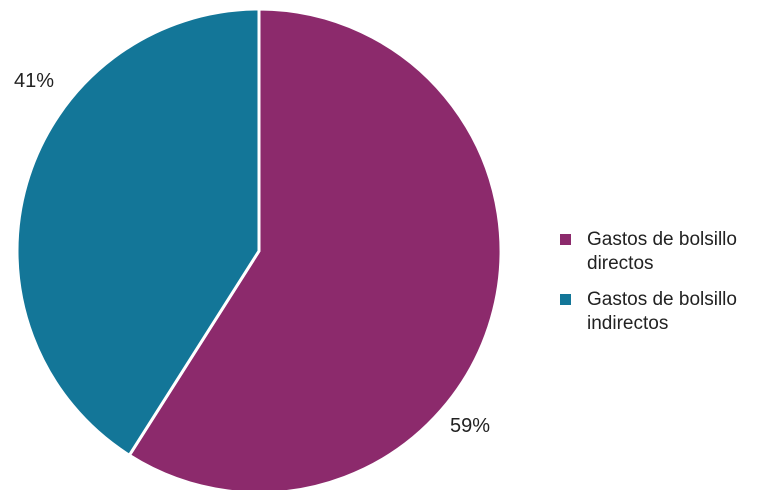  I want to click on legend-label-indirectos: Gastos de bolsillo indirectos, so click(662, 311).